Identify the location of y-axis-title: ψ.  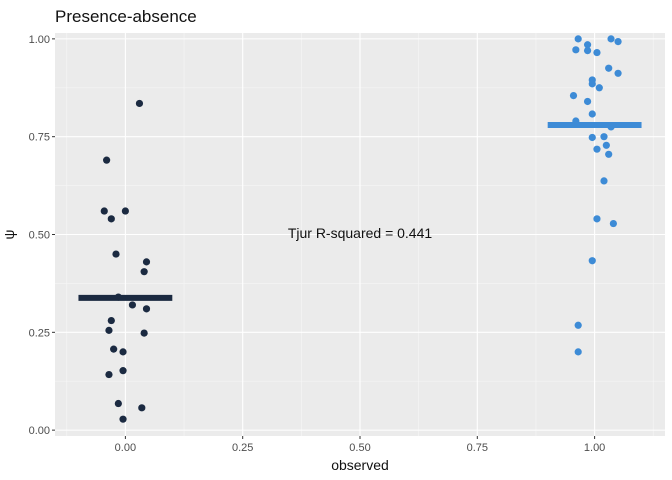
(9, 234).